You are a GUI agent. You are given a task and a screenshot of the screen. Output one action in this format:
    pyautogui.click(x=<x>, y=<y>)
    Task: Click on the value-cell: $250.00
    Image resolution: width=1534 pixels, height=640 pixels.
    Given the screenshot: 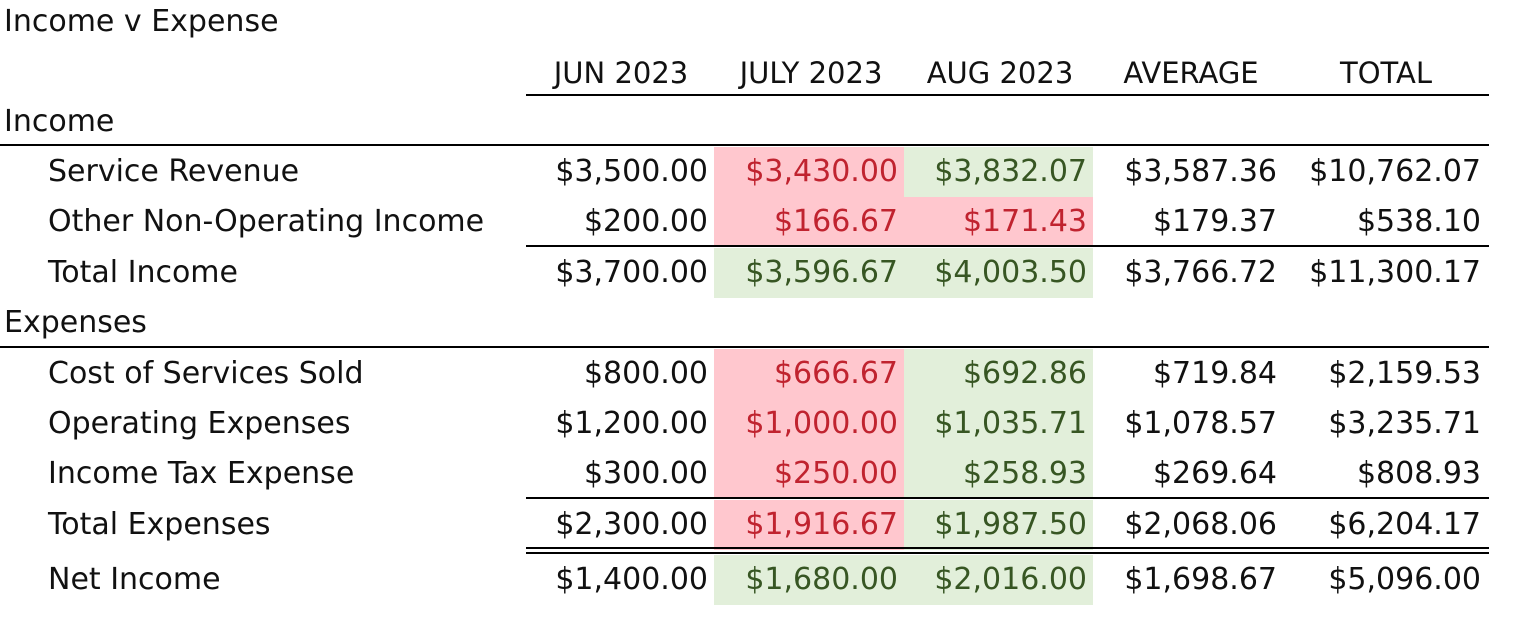 What is the action you would take?
    pyautogui.click(x=809, y=474)
    